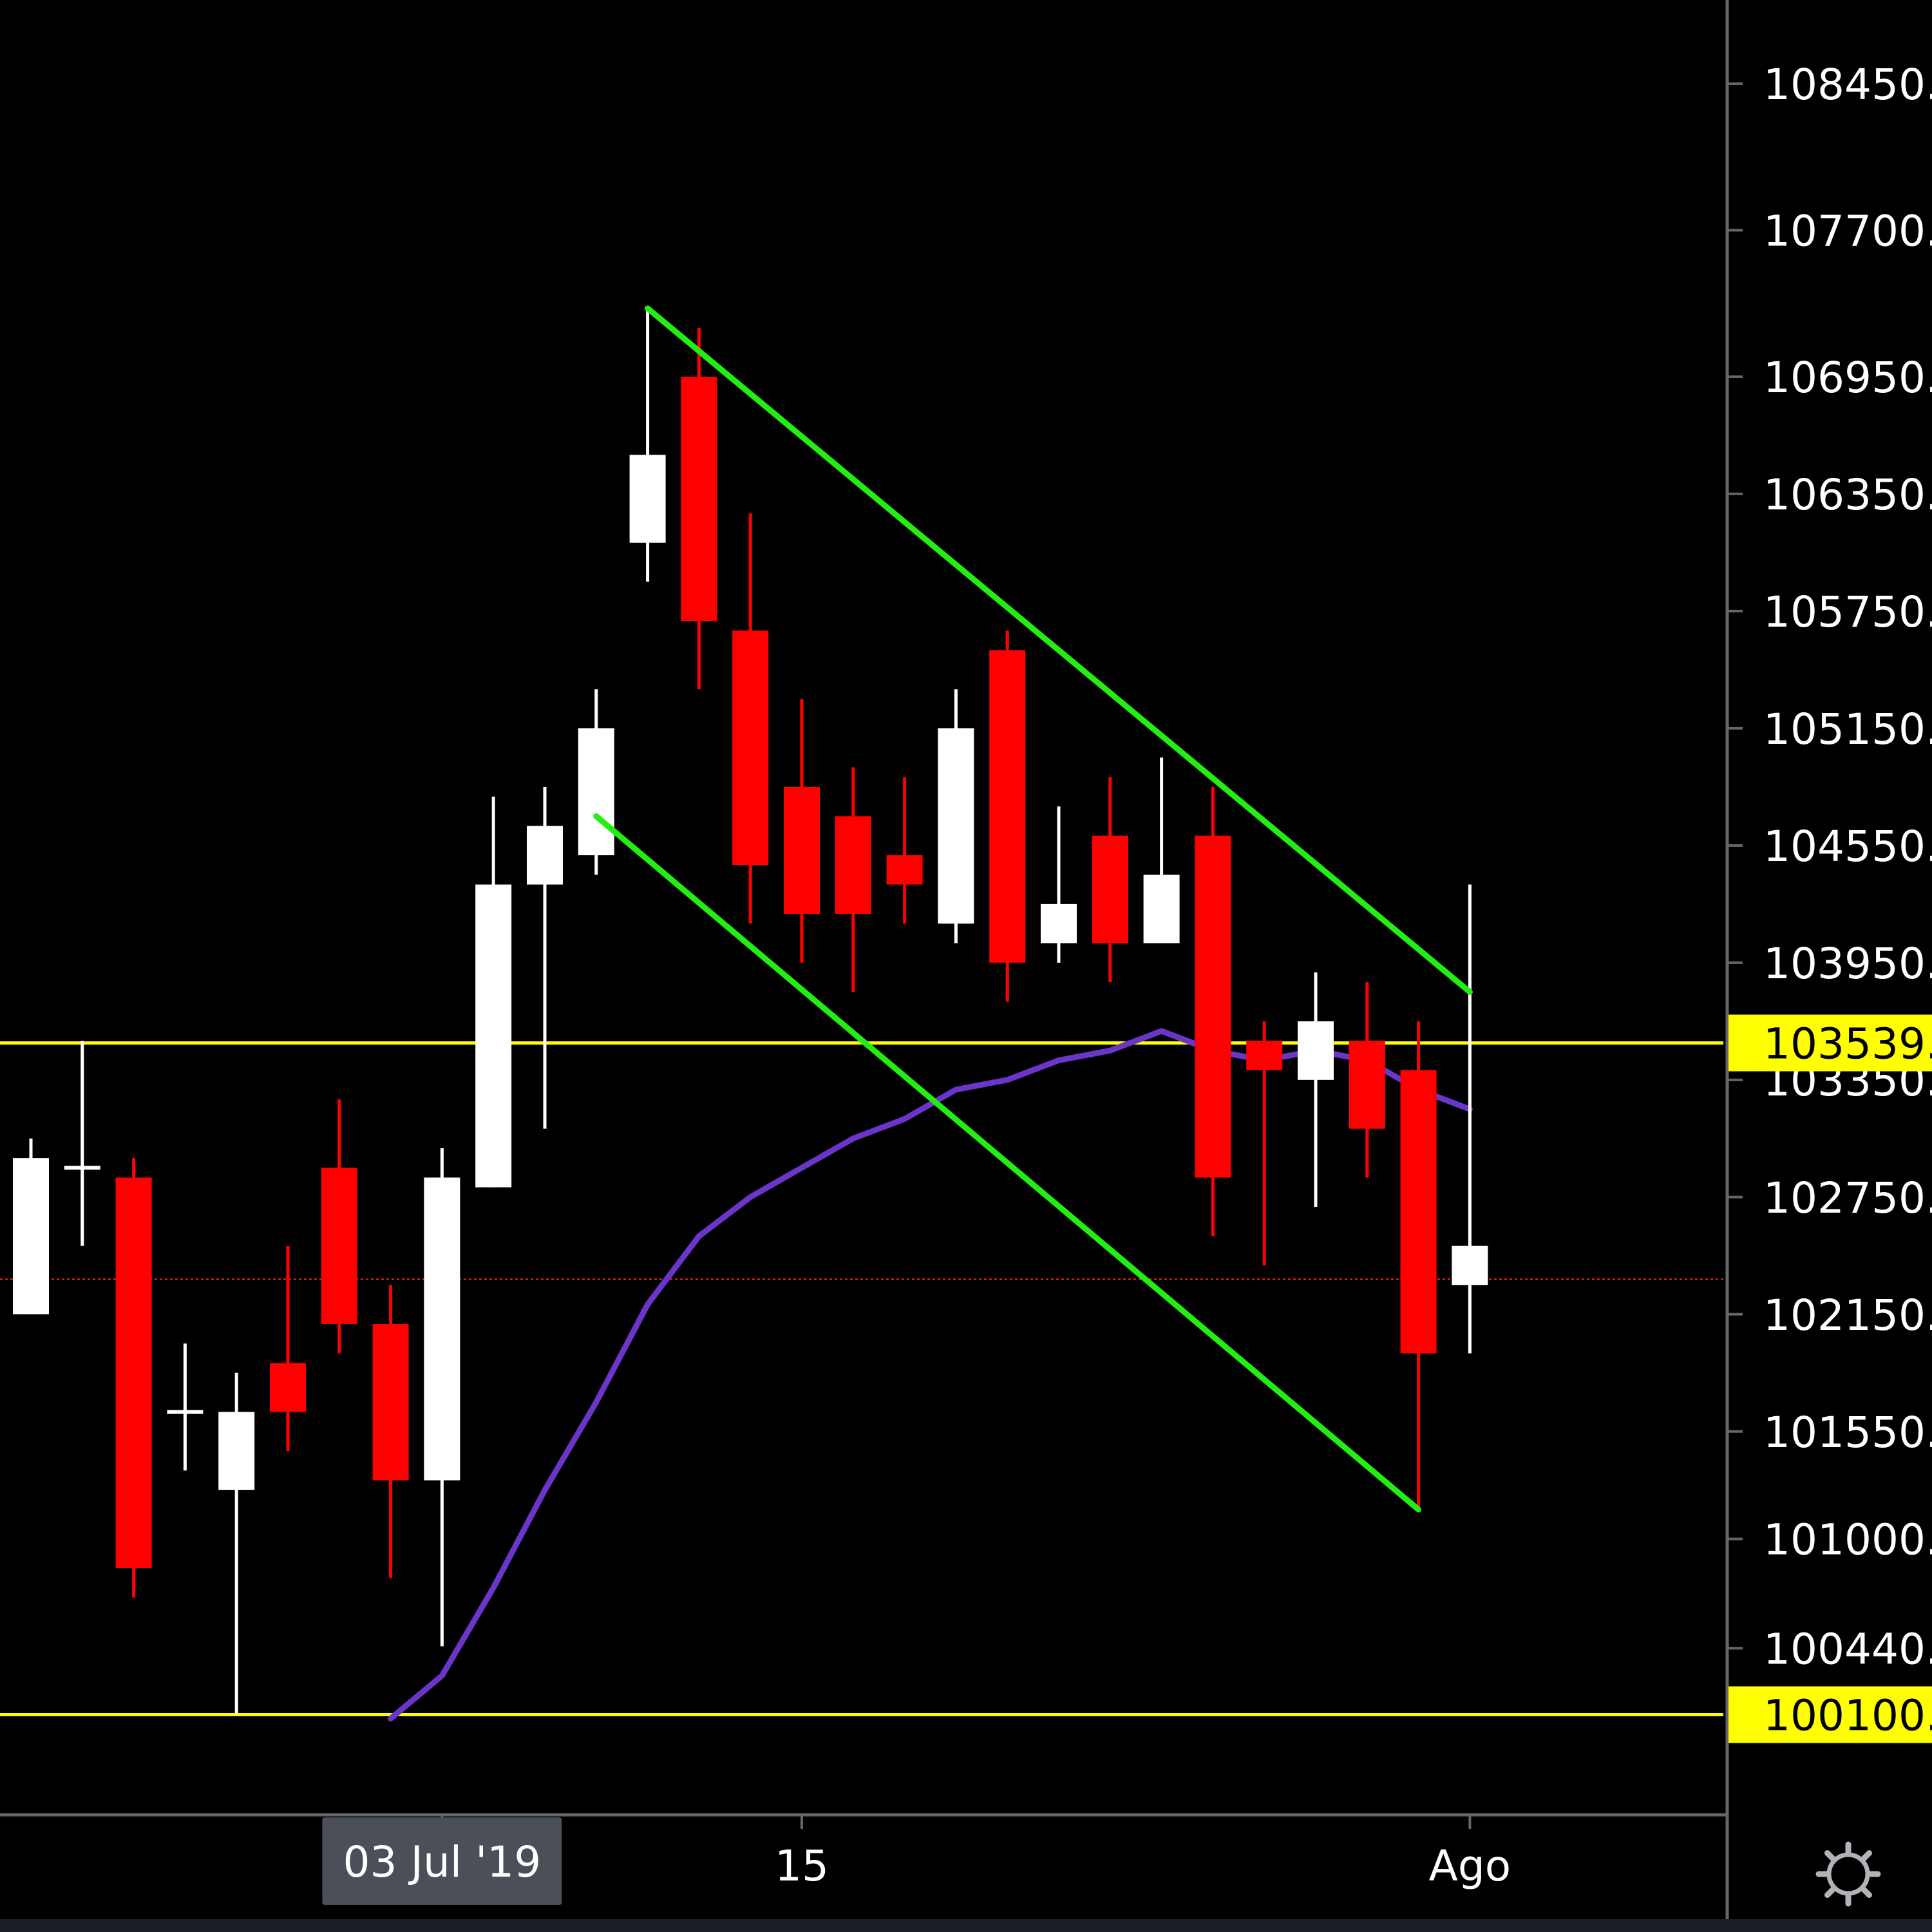 This screenshot has width=1932, height=1932. I want to click on time-axis: J15Ago03 Jul '19, so click(966, 1872).